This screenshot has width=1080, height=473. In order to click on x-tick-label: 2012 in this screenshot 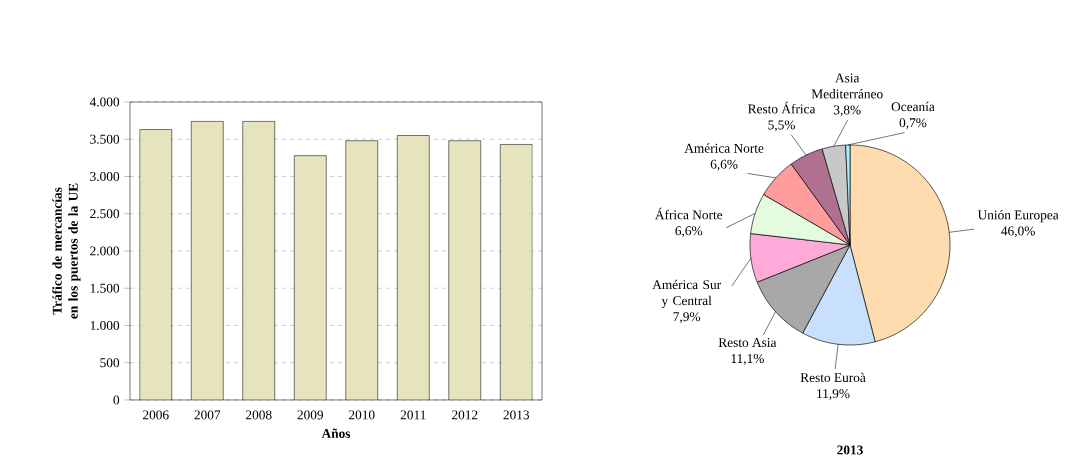, I will do `click(465, 415)`.